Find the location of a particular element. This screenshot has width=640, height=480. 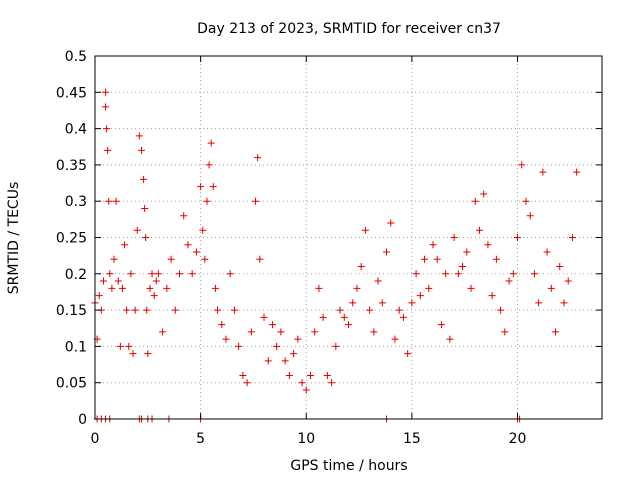

x-tick-label: 5 is located at coordinates (200, 439).